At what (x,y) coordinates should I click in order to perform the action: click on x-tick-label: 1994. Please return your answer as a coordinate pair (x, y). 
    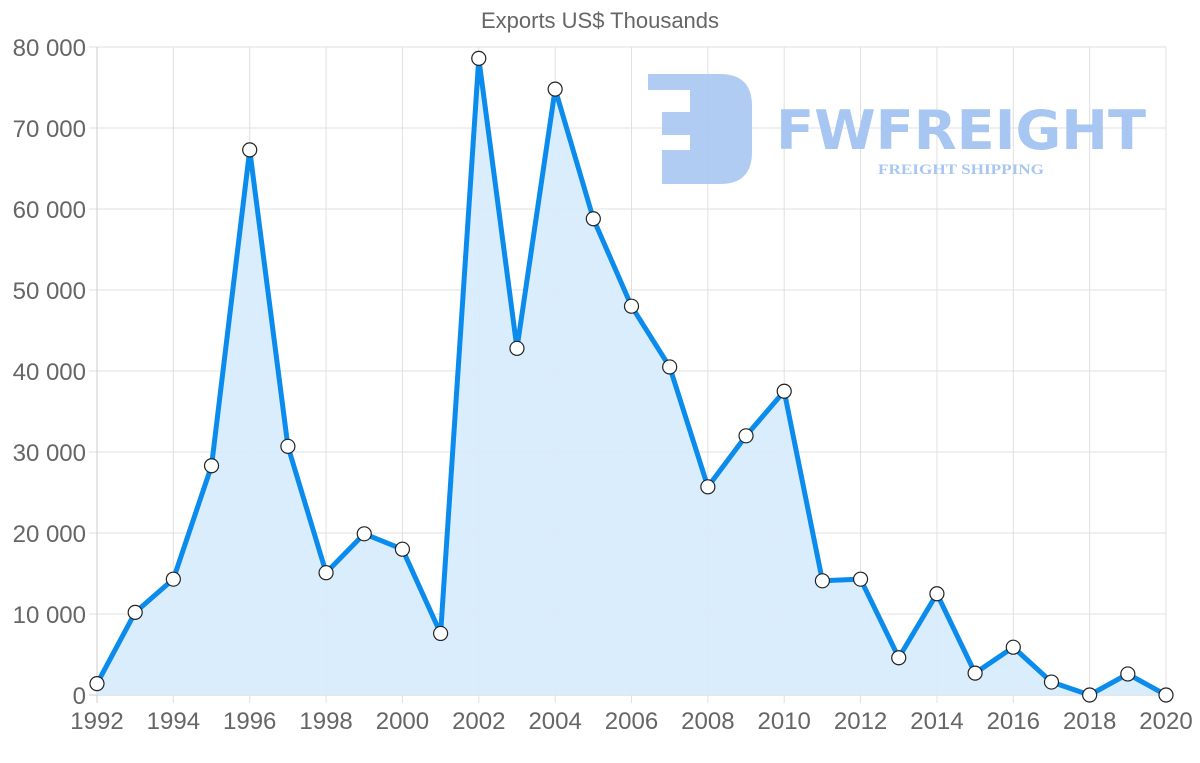
    Looking at the image, I should click on (173, 721).